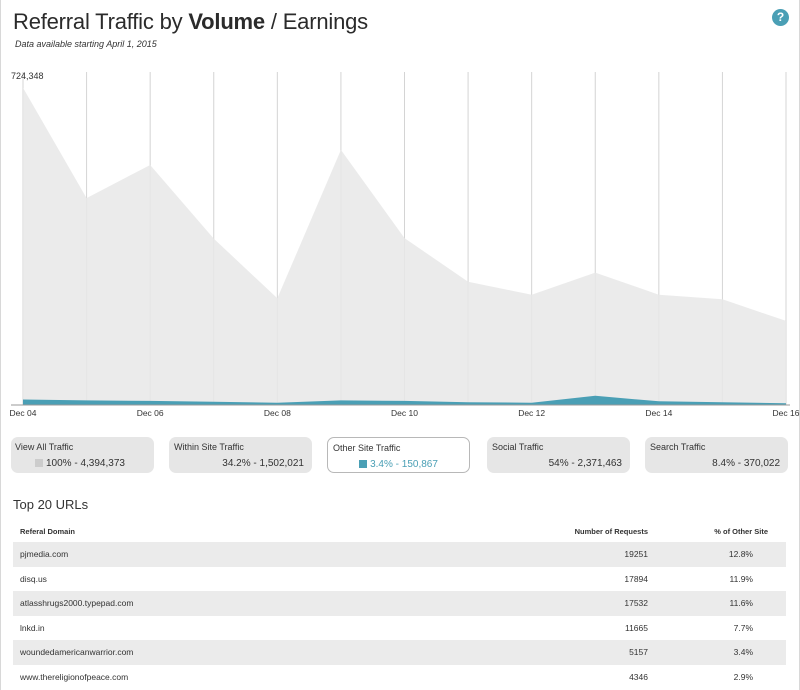 This screenshot has width=800, height=690. I want to click on x-tick-label: Dec 04, so click(23, 413).